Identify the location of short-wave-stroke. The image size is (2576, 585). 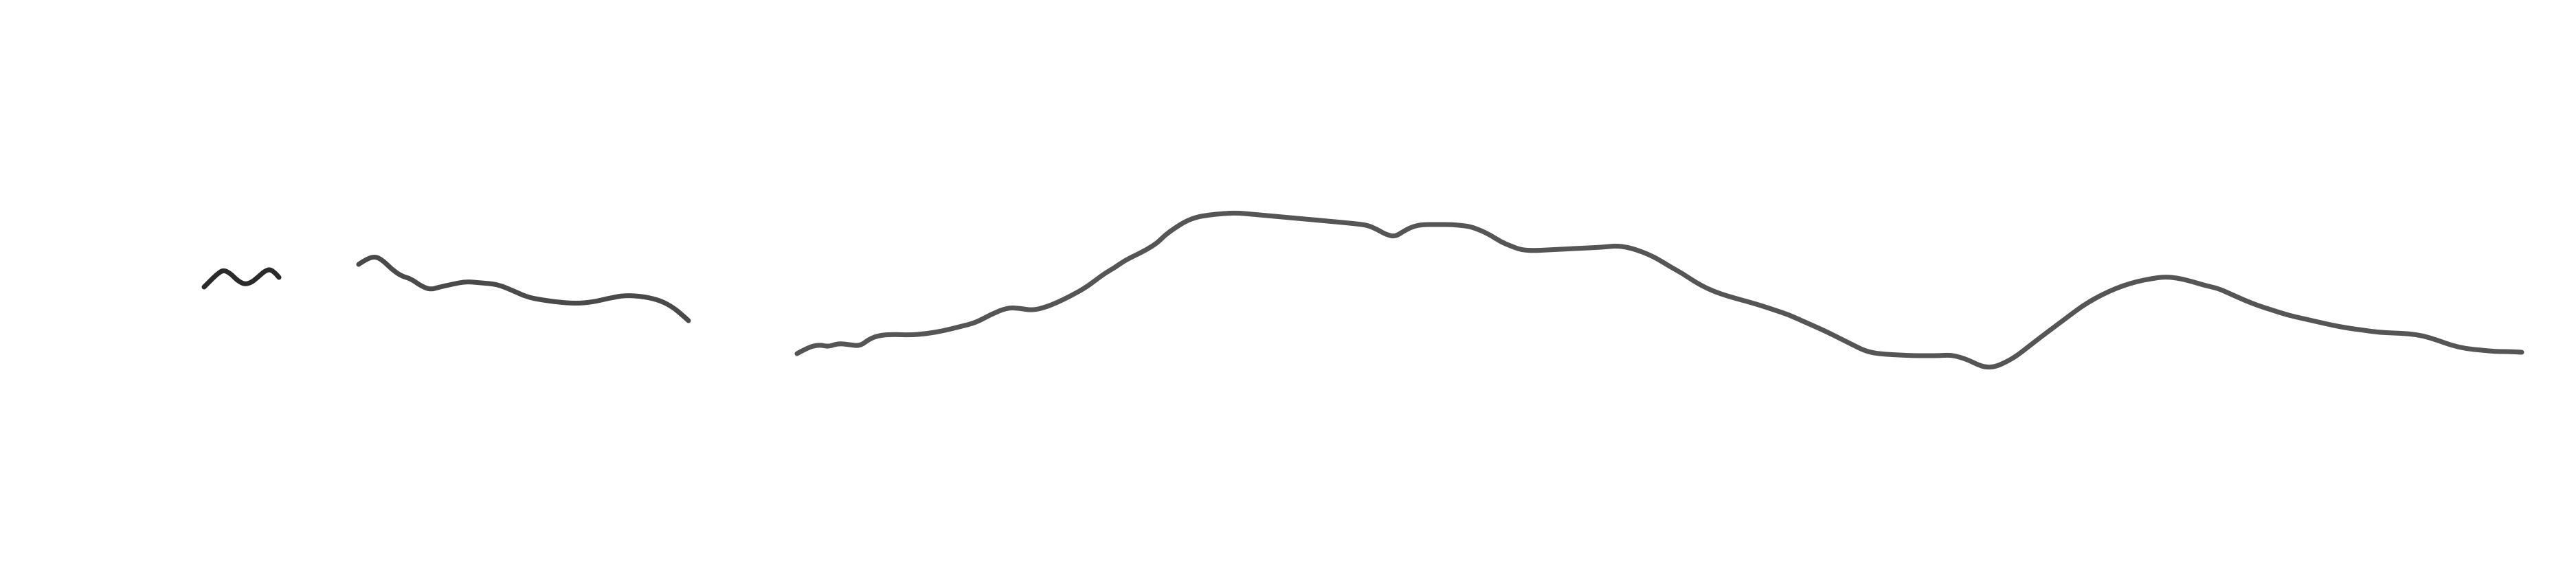
(523, 288).